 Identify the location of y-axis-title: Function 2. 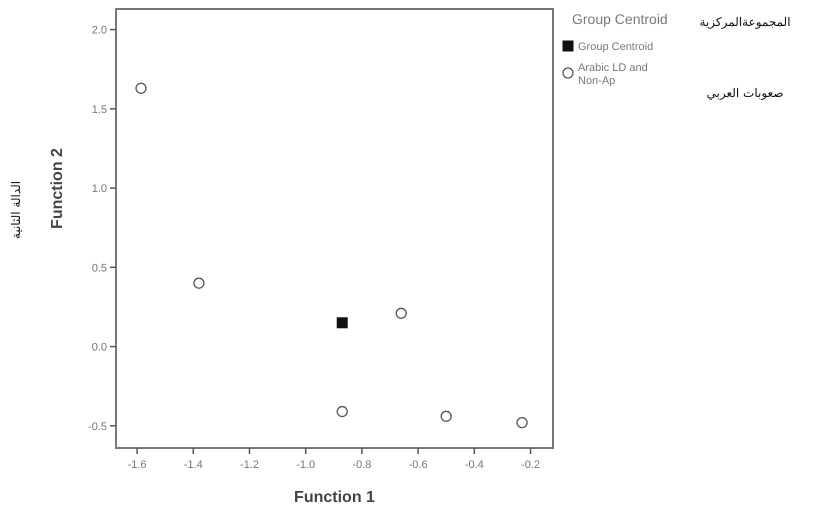
(57, 188).